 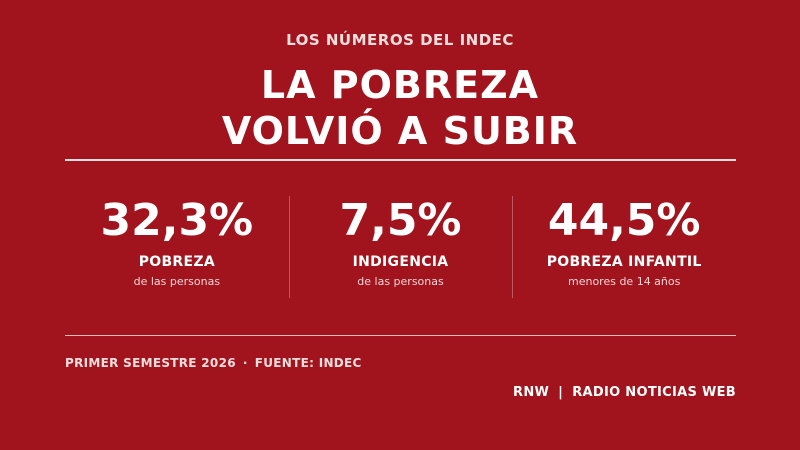 I want to click on stat-label: POBREZA, so click(x=176, y=262).